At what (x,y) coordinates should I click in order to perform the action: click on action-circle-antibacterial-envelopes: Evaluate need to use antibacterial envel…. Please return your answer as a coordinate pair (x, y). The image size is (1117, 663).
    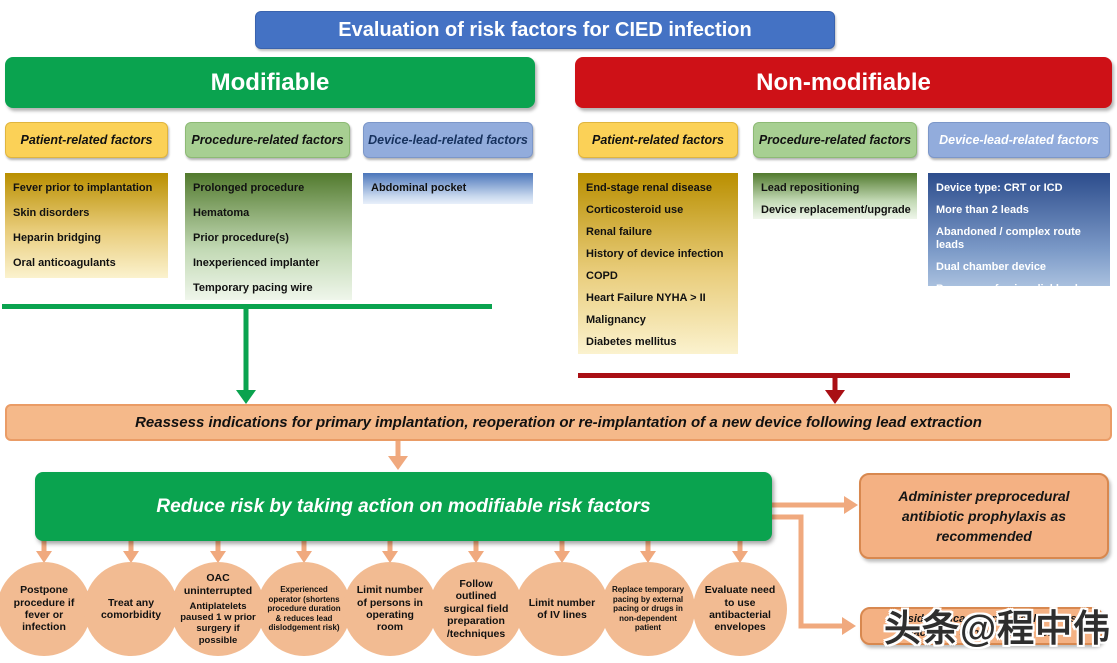
    Looking at the image, I should click on (740, 609).